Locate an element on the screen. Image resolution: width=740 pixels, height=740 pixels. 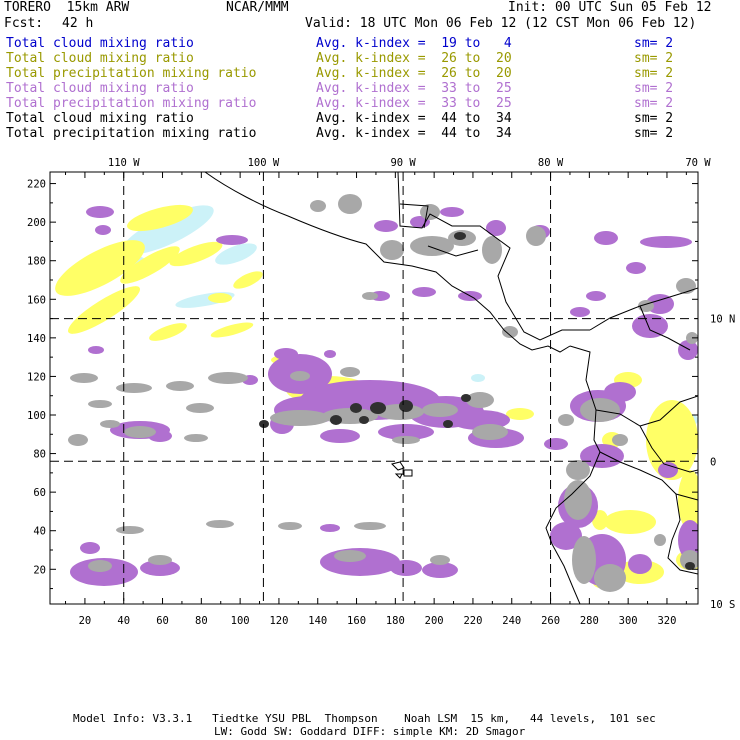
lat-label-2: 10 S is located at coordinates (722, 605).